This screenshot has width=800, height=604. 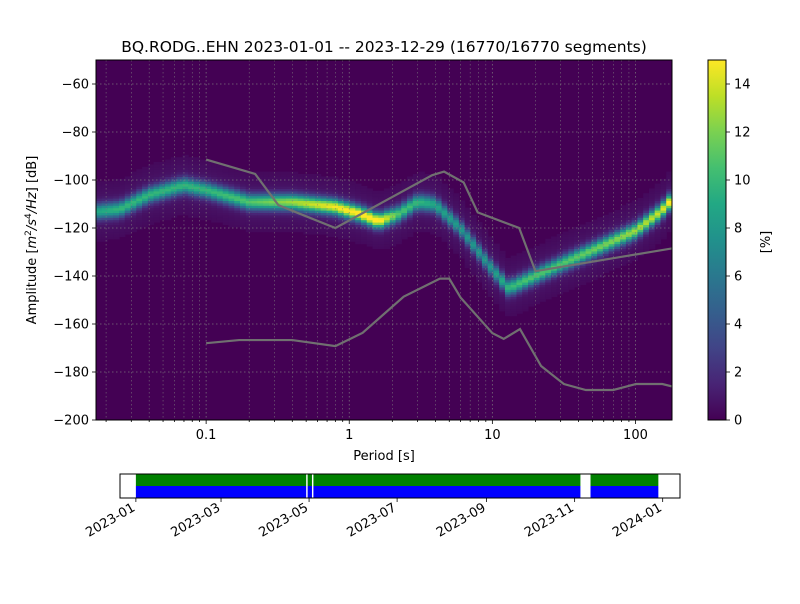 I want to click on timeline-frame, so click(x=400, y=486).